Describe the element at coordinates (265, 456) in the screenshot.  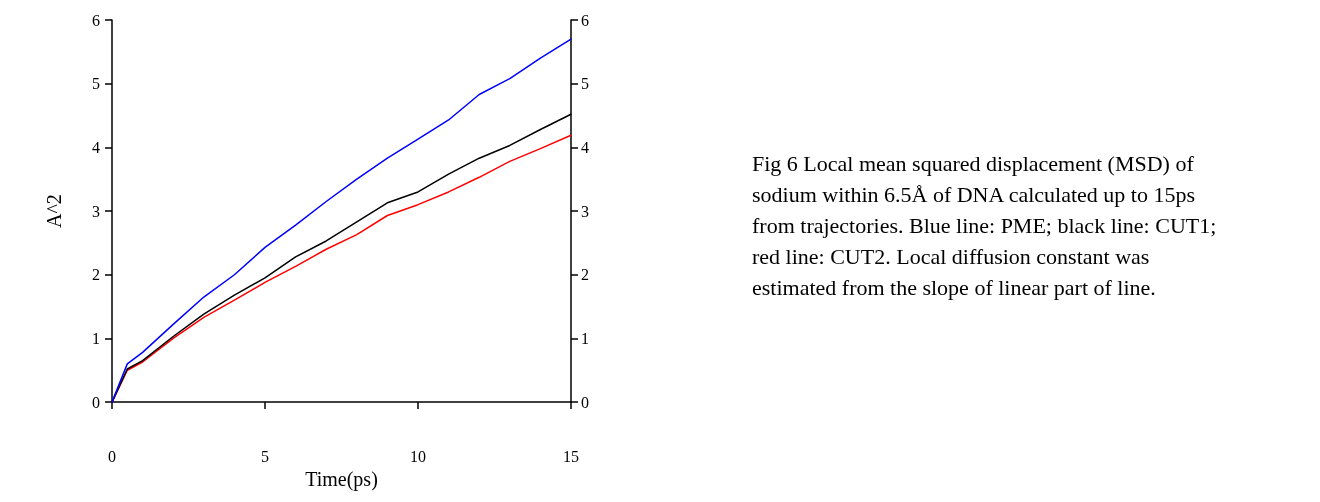
I see `x-tick-label: 5` at that location.